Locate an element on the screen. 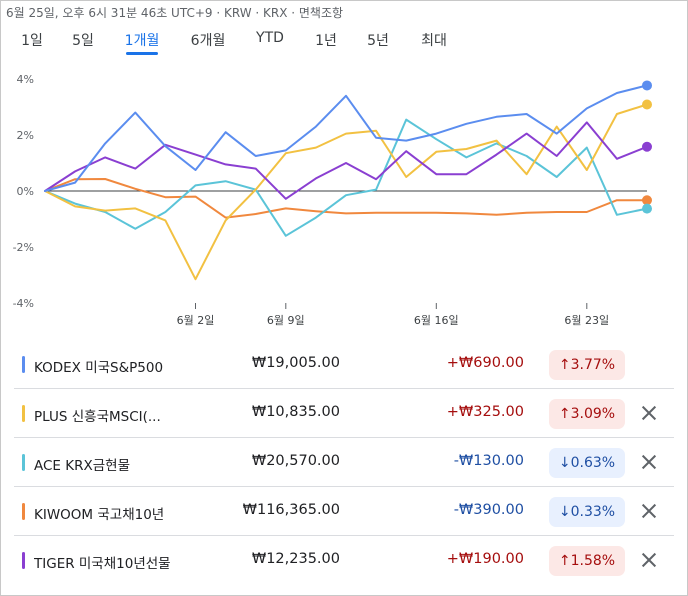  percent-change-badge: ↓0.63% is located at coordinates (587, 463).